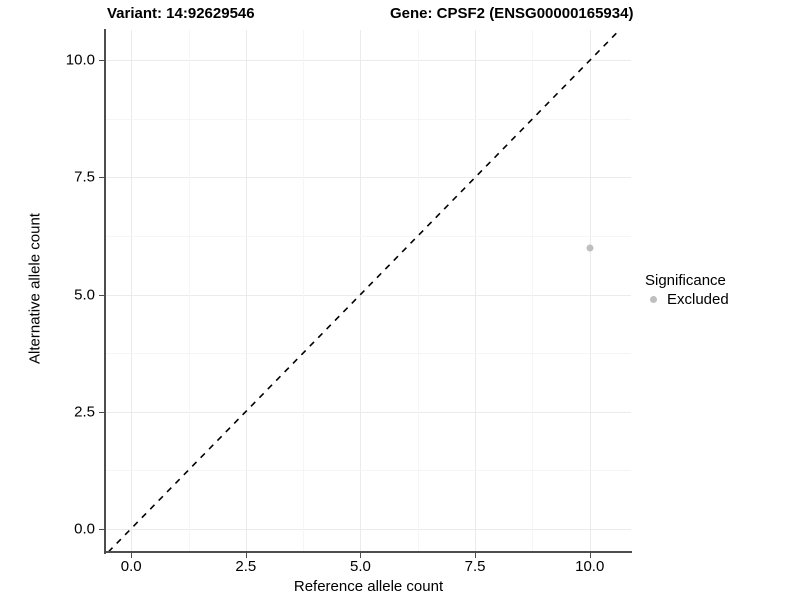 This screenshot has width=800, height=600. Describe the element at coordinates (687, 290) in the screenshot. I see `legend: Significance Excluded` at that location.